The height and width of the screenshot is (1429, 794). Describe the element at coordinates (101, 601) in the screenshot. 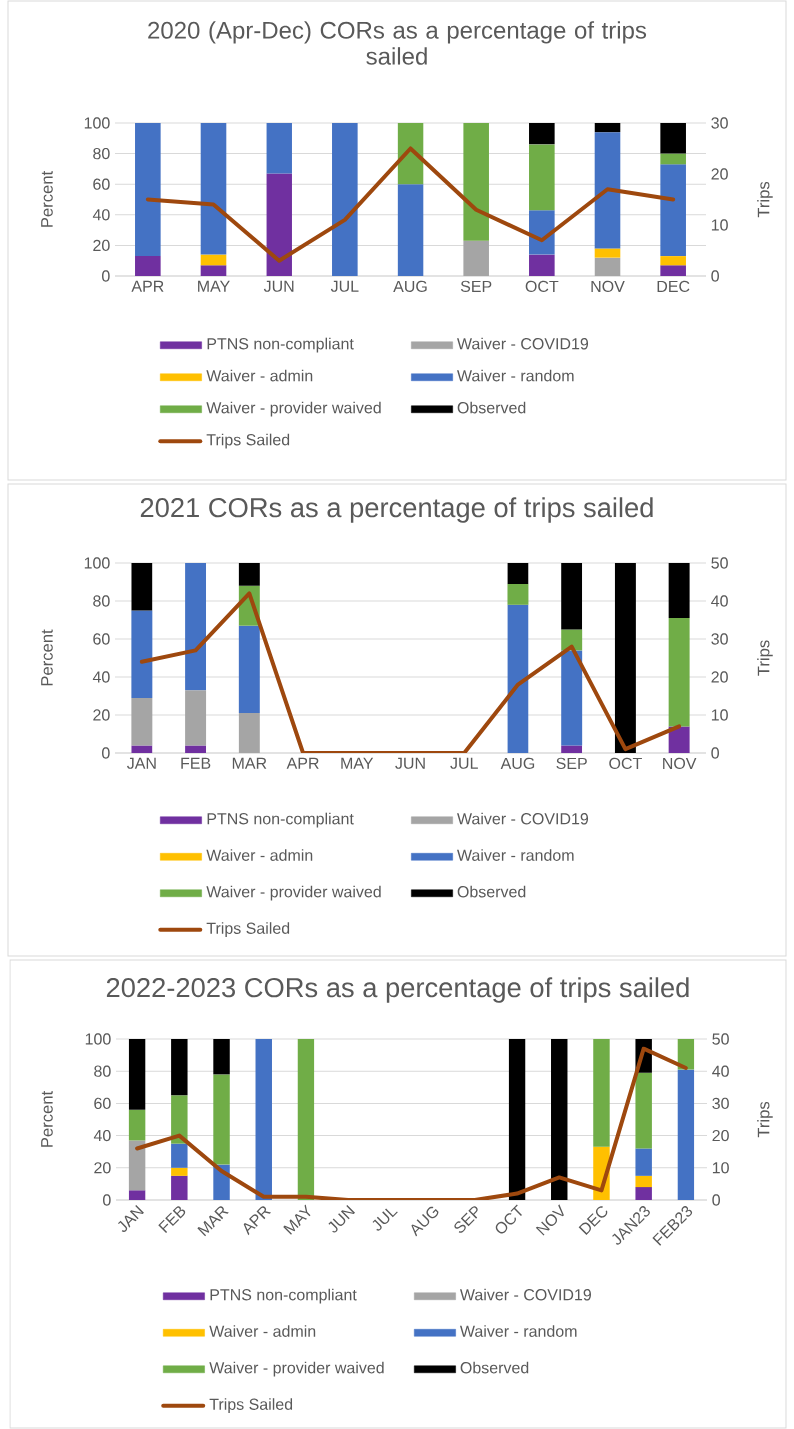

I see `y-tick-label: 80` at that location.